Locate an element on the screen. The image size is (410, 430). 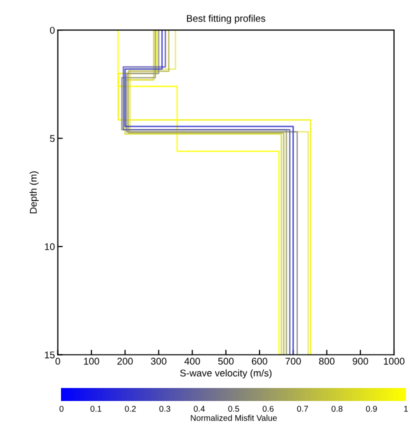
x-tick-label: 600 is located at coordinates (260, 361).